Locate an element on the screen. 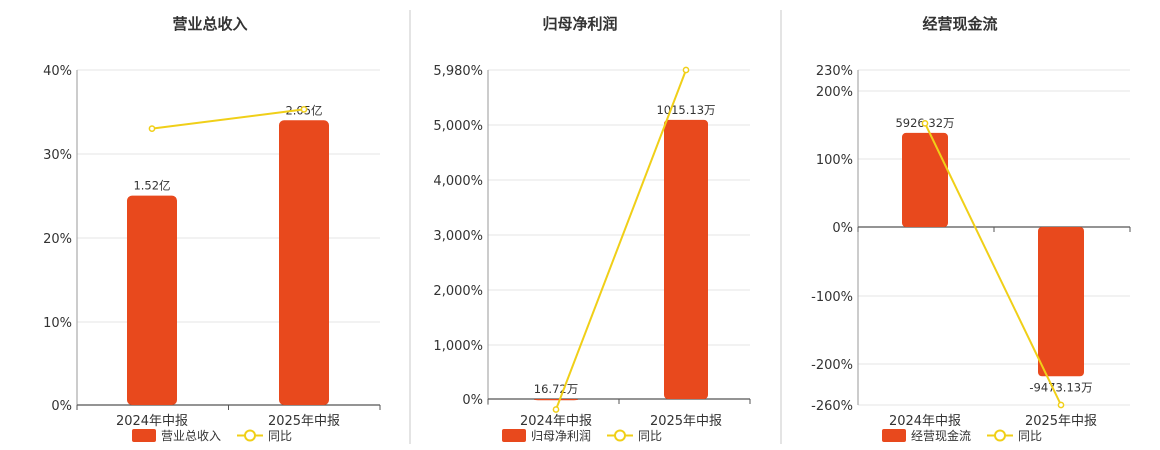 This screenshot has width=1160, height=450. legend-bar-label: 营业总收入 is located at coordinates (191, 436).